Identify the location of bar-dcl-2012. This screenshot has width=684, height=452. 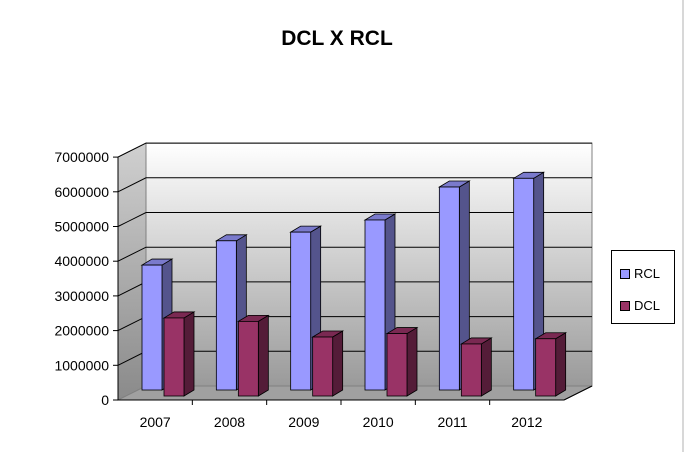
(551, 364).